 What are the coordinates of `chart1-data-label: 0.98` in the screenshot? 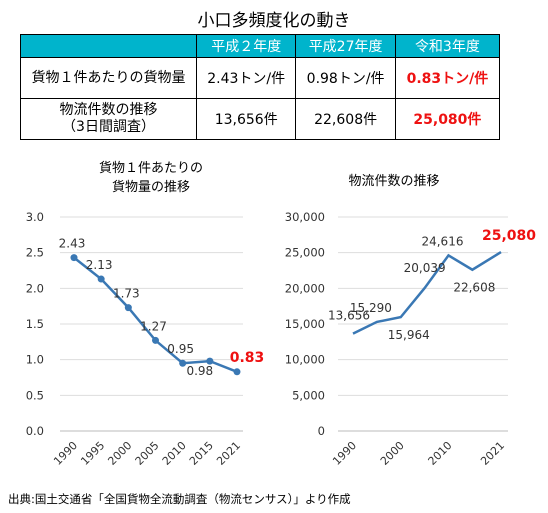 It's located at (199, 371).